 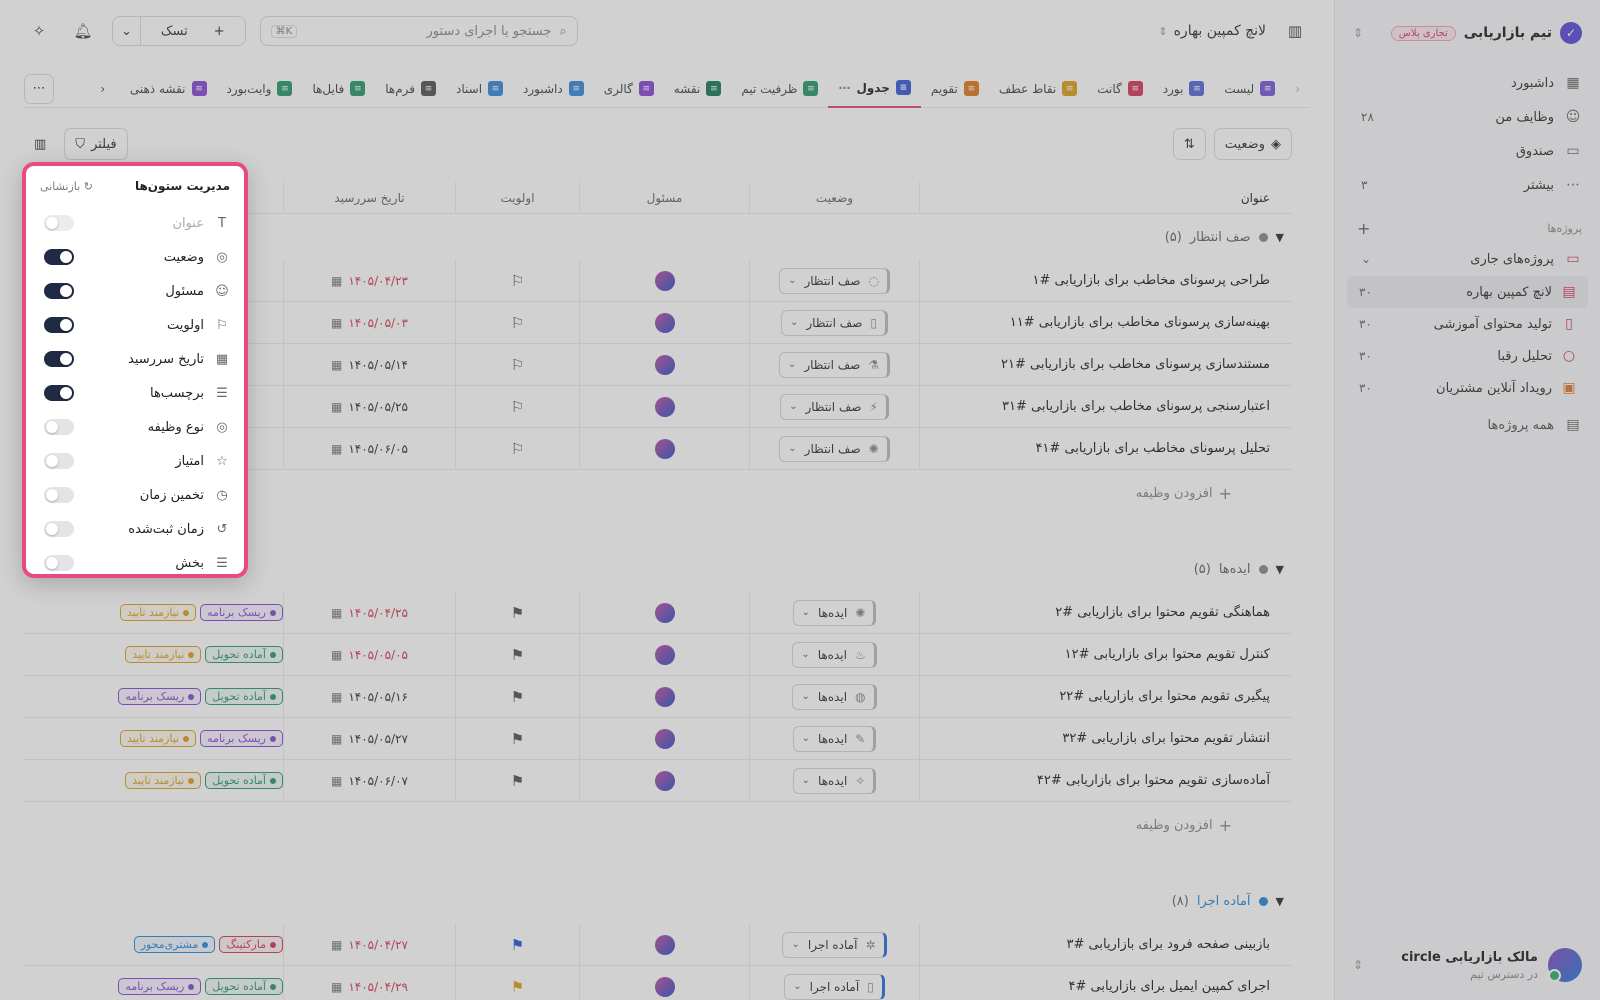 I want to click on status-dropdown: ◌ صف انتظار ⌄, so click(x=834, y=280).